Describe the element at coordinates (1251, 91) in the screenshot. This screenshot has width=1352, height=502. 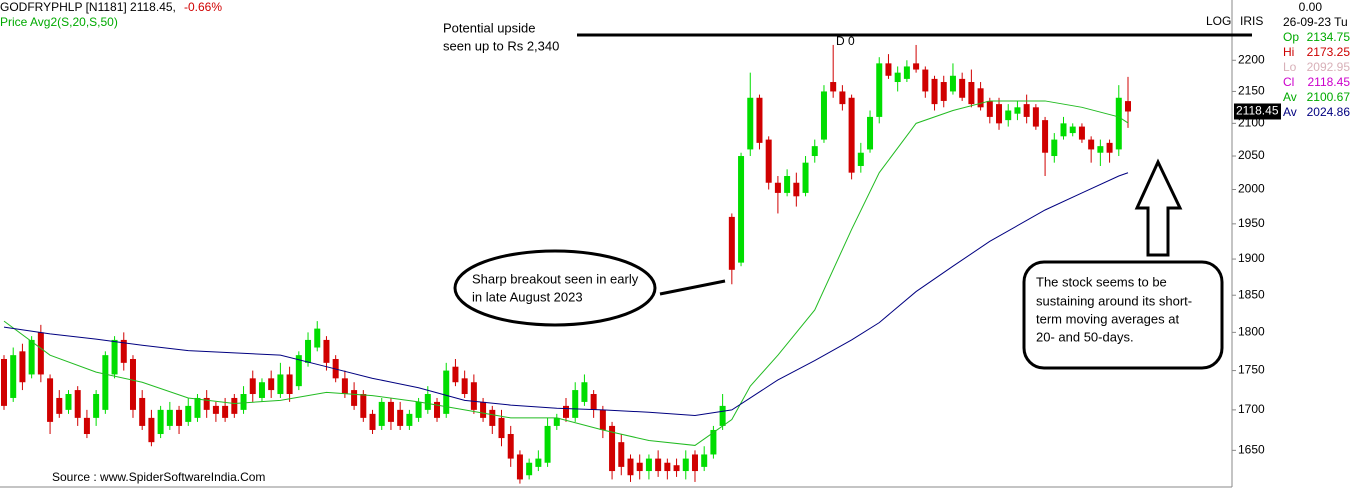
I see `y-tick-label: 2150` at that location.